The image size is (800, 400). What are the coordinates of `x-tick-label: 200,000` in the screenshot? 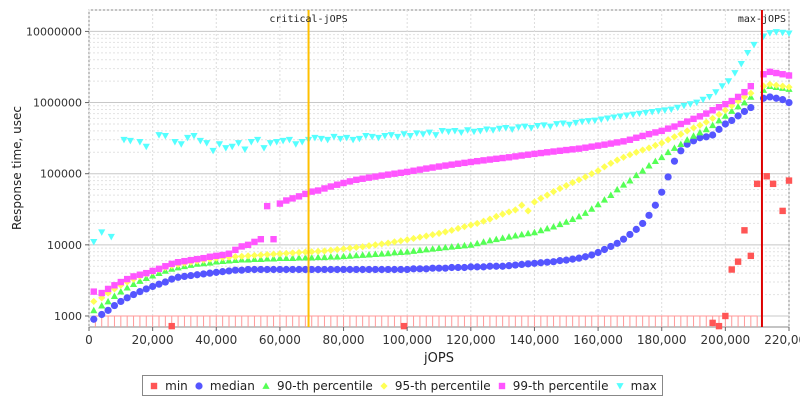 It's located at (726, 340).